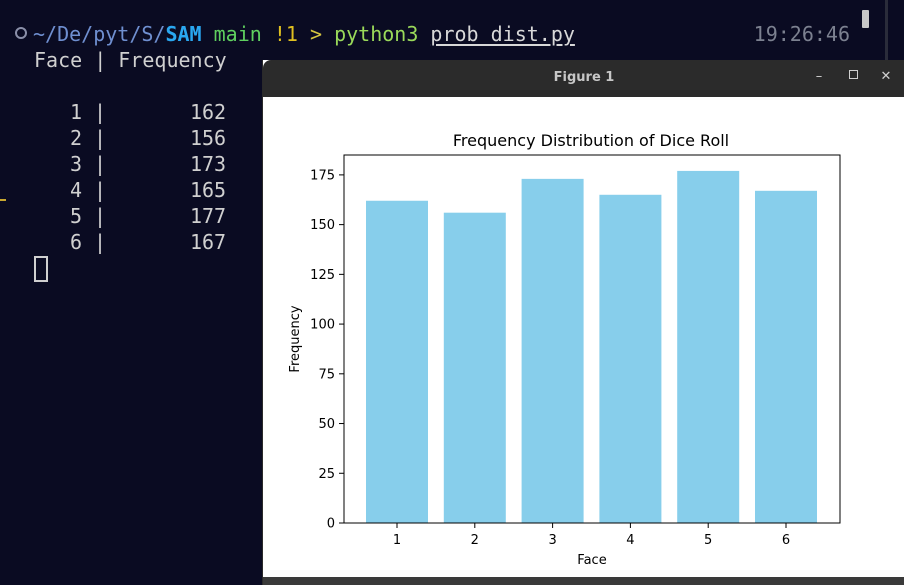 The image size is (904, 585). Describe the element at coordinates (331, 524) in the screenshot. I see `y-tick-label: 0` at that location.